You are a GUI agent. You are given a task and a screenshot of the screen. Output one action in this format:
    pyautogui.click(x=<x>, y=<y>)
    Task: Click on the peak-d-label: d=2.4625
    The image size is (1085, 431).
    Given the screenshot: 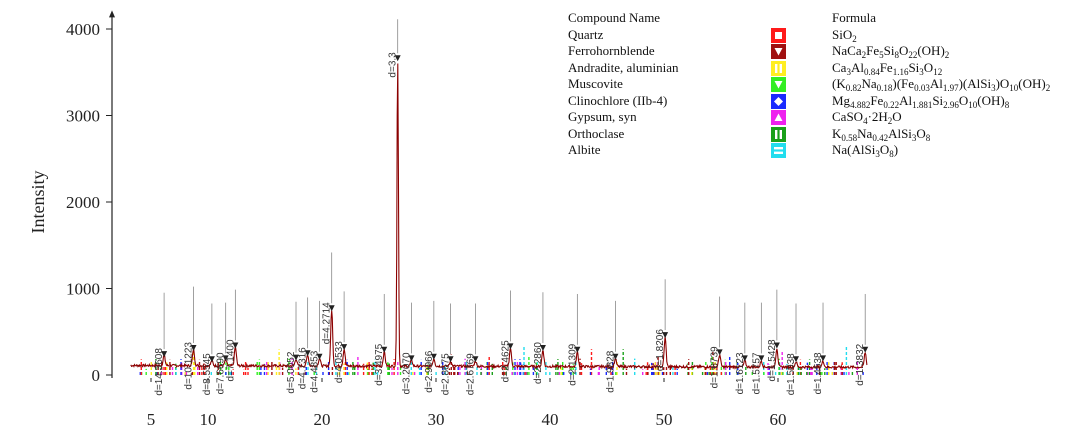 What is the action you would take?
    pyautogui.click(x=505, y=361)
    